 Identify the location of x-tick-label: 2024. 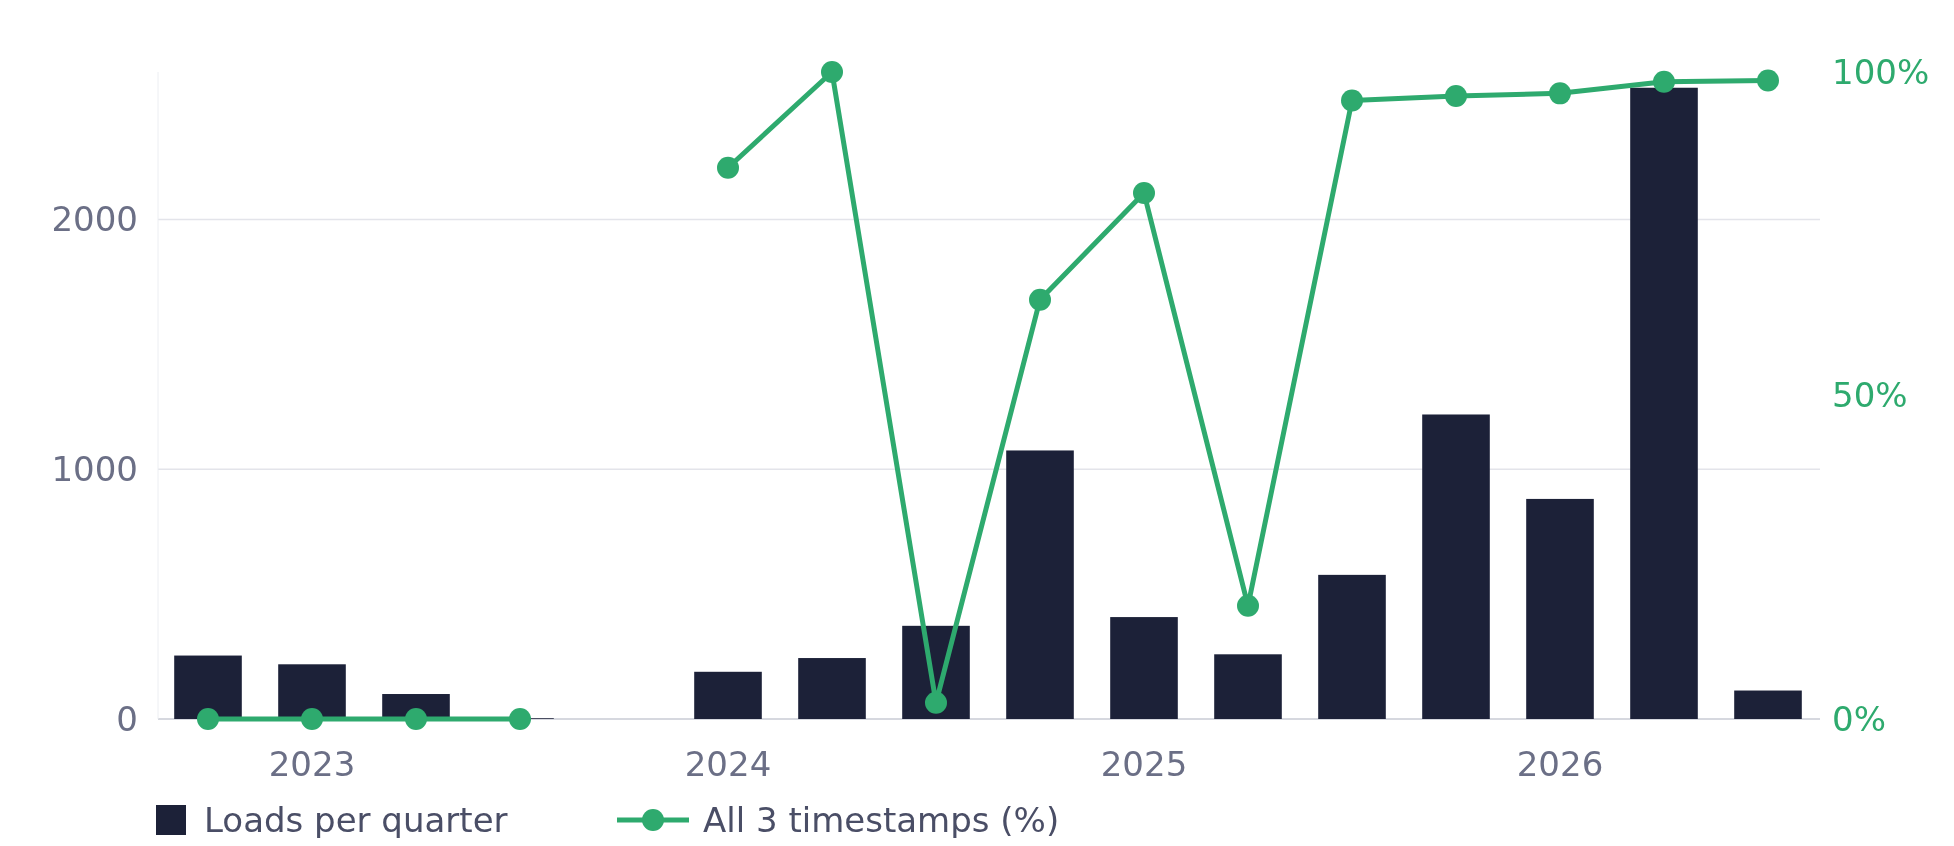
(728, 764).